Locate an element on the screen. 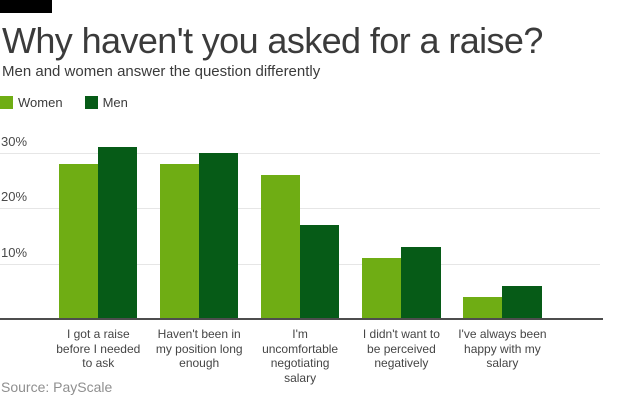 Image resolution: width=620 pixels, height=409 pixels. men-color-swatch is located at coordinates (91, 102).